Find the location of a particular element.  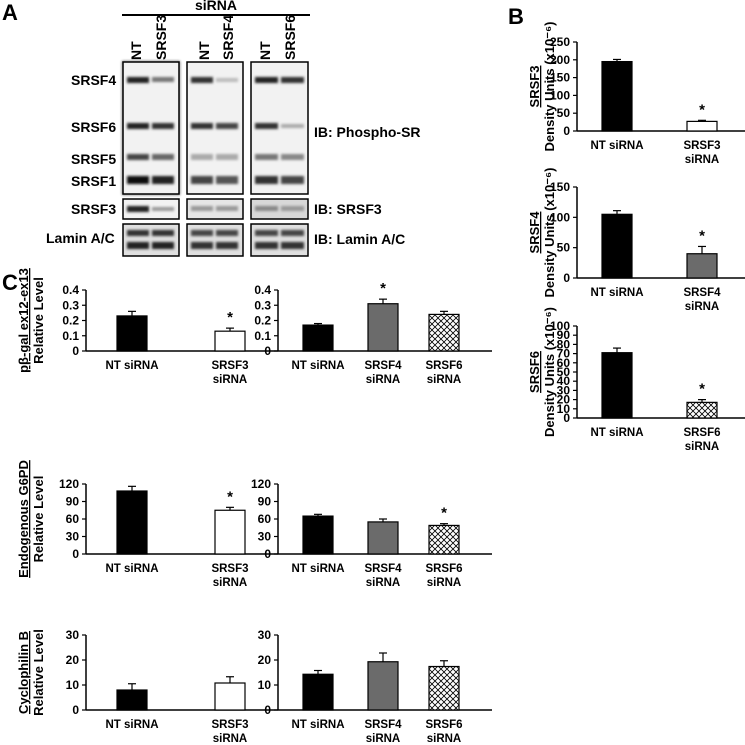

y-axis-gene-label: SRSF6 is located at coordinates (534, 372).